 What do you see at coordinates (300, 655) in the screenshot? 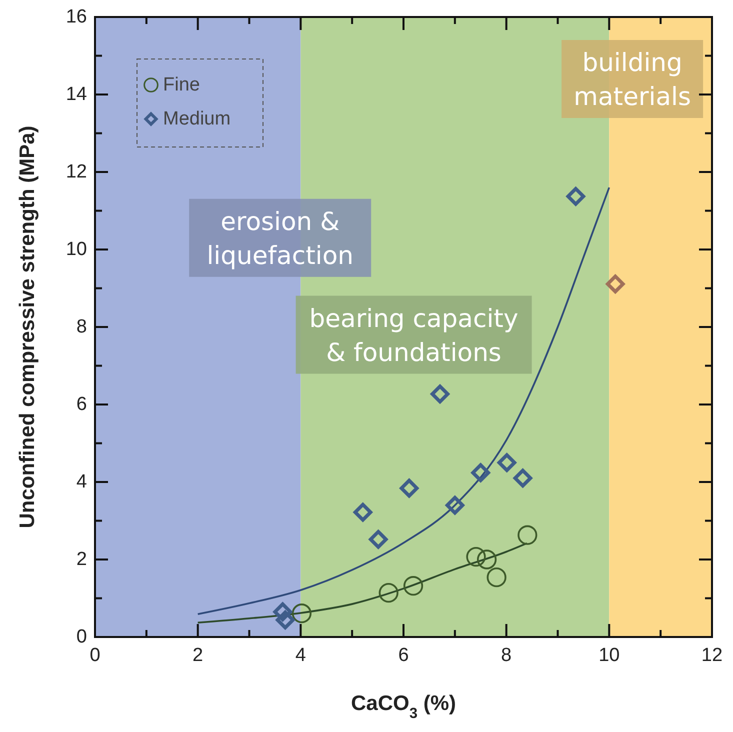
I see `x-tick-label: 4` at bounding box center [300, 655].